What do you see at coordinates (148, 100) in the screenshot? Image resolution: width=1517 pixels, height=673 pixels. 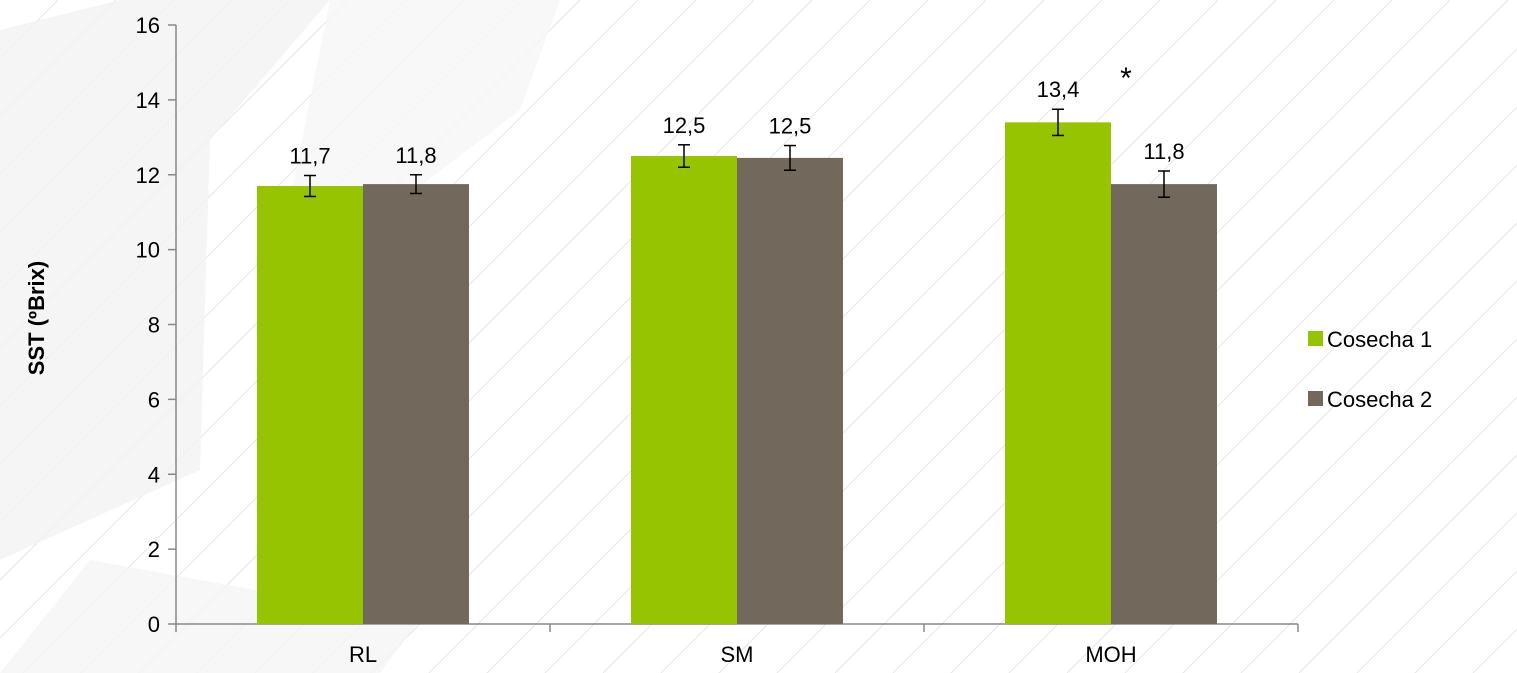 I see `y-tick-label: 14` at bounding box center [148, 100].